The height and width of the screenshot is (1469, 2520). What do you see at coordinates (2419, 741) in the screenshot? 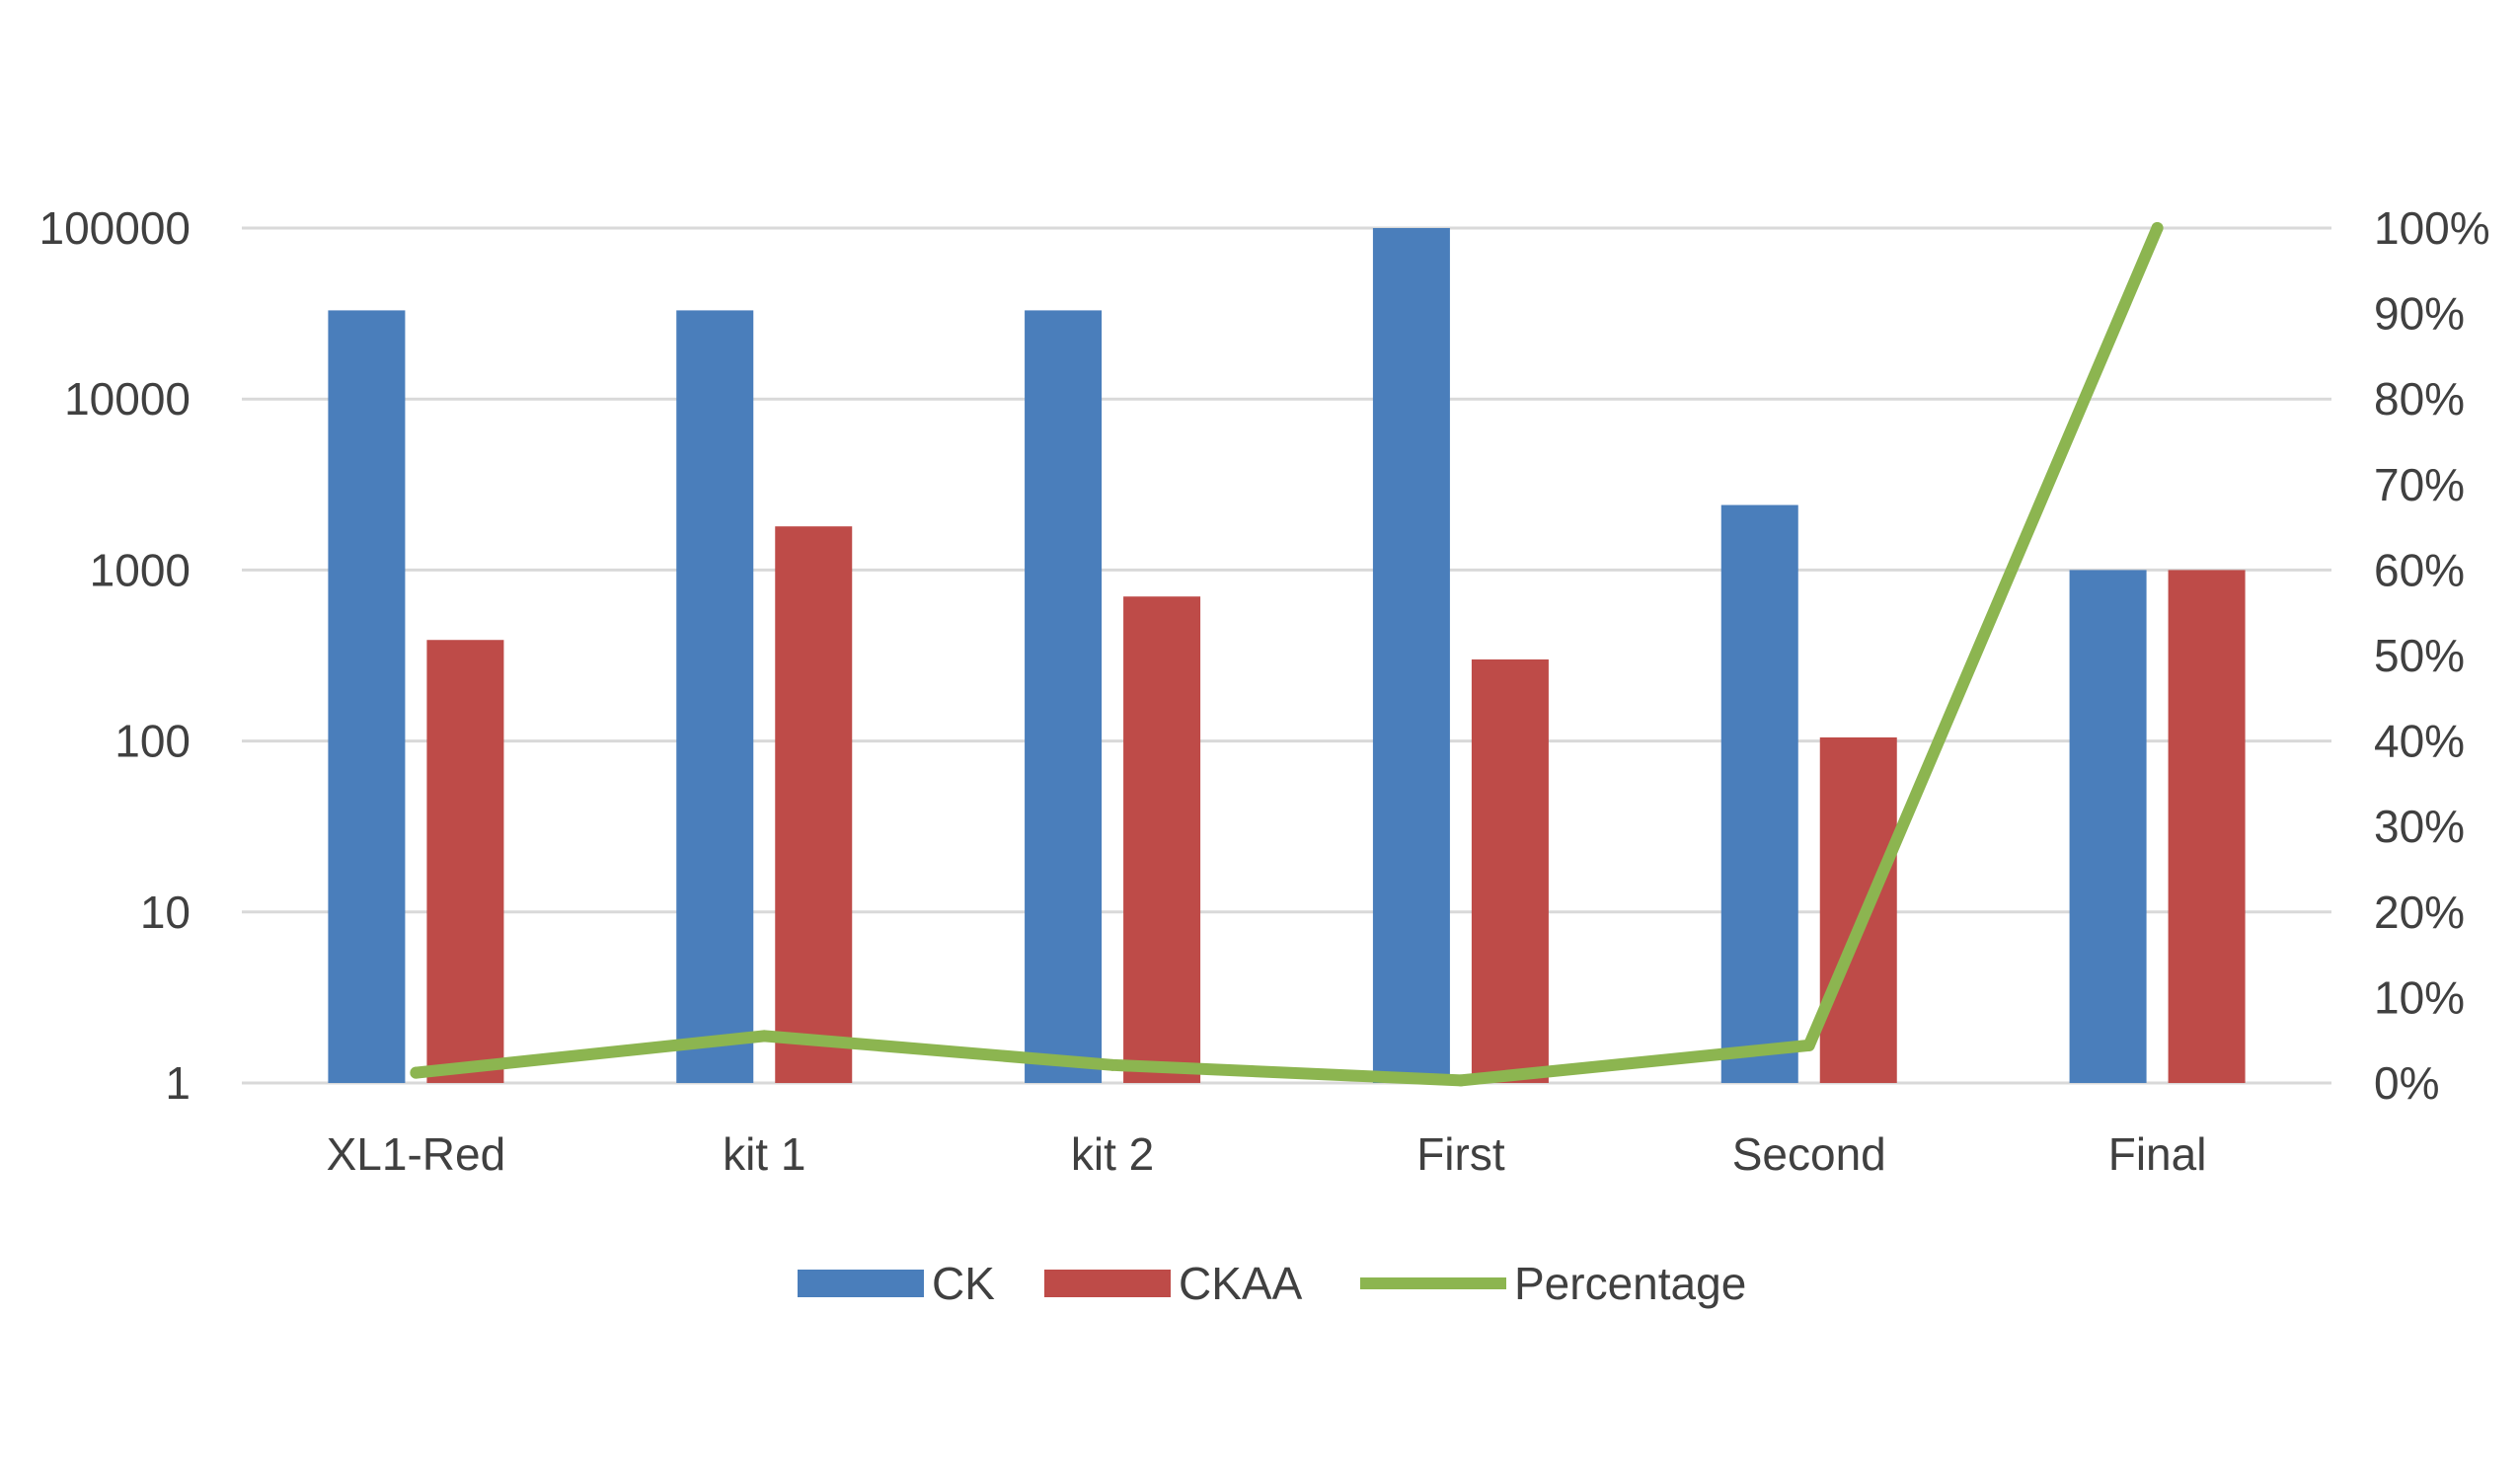
I see `right-tick-label: 40%` at bounding box center [2419, 741].